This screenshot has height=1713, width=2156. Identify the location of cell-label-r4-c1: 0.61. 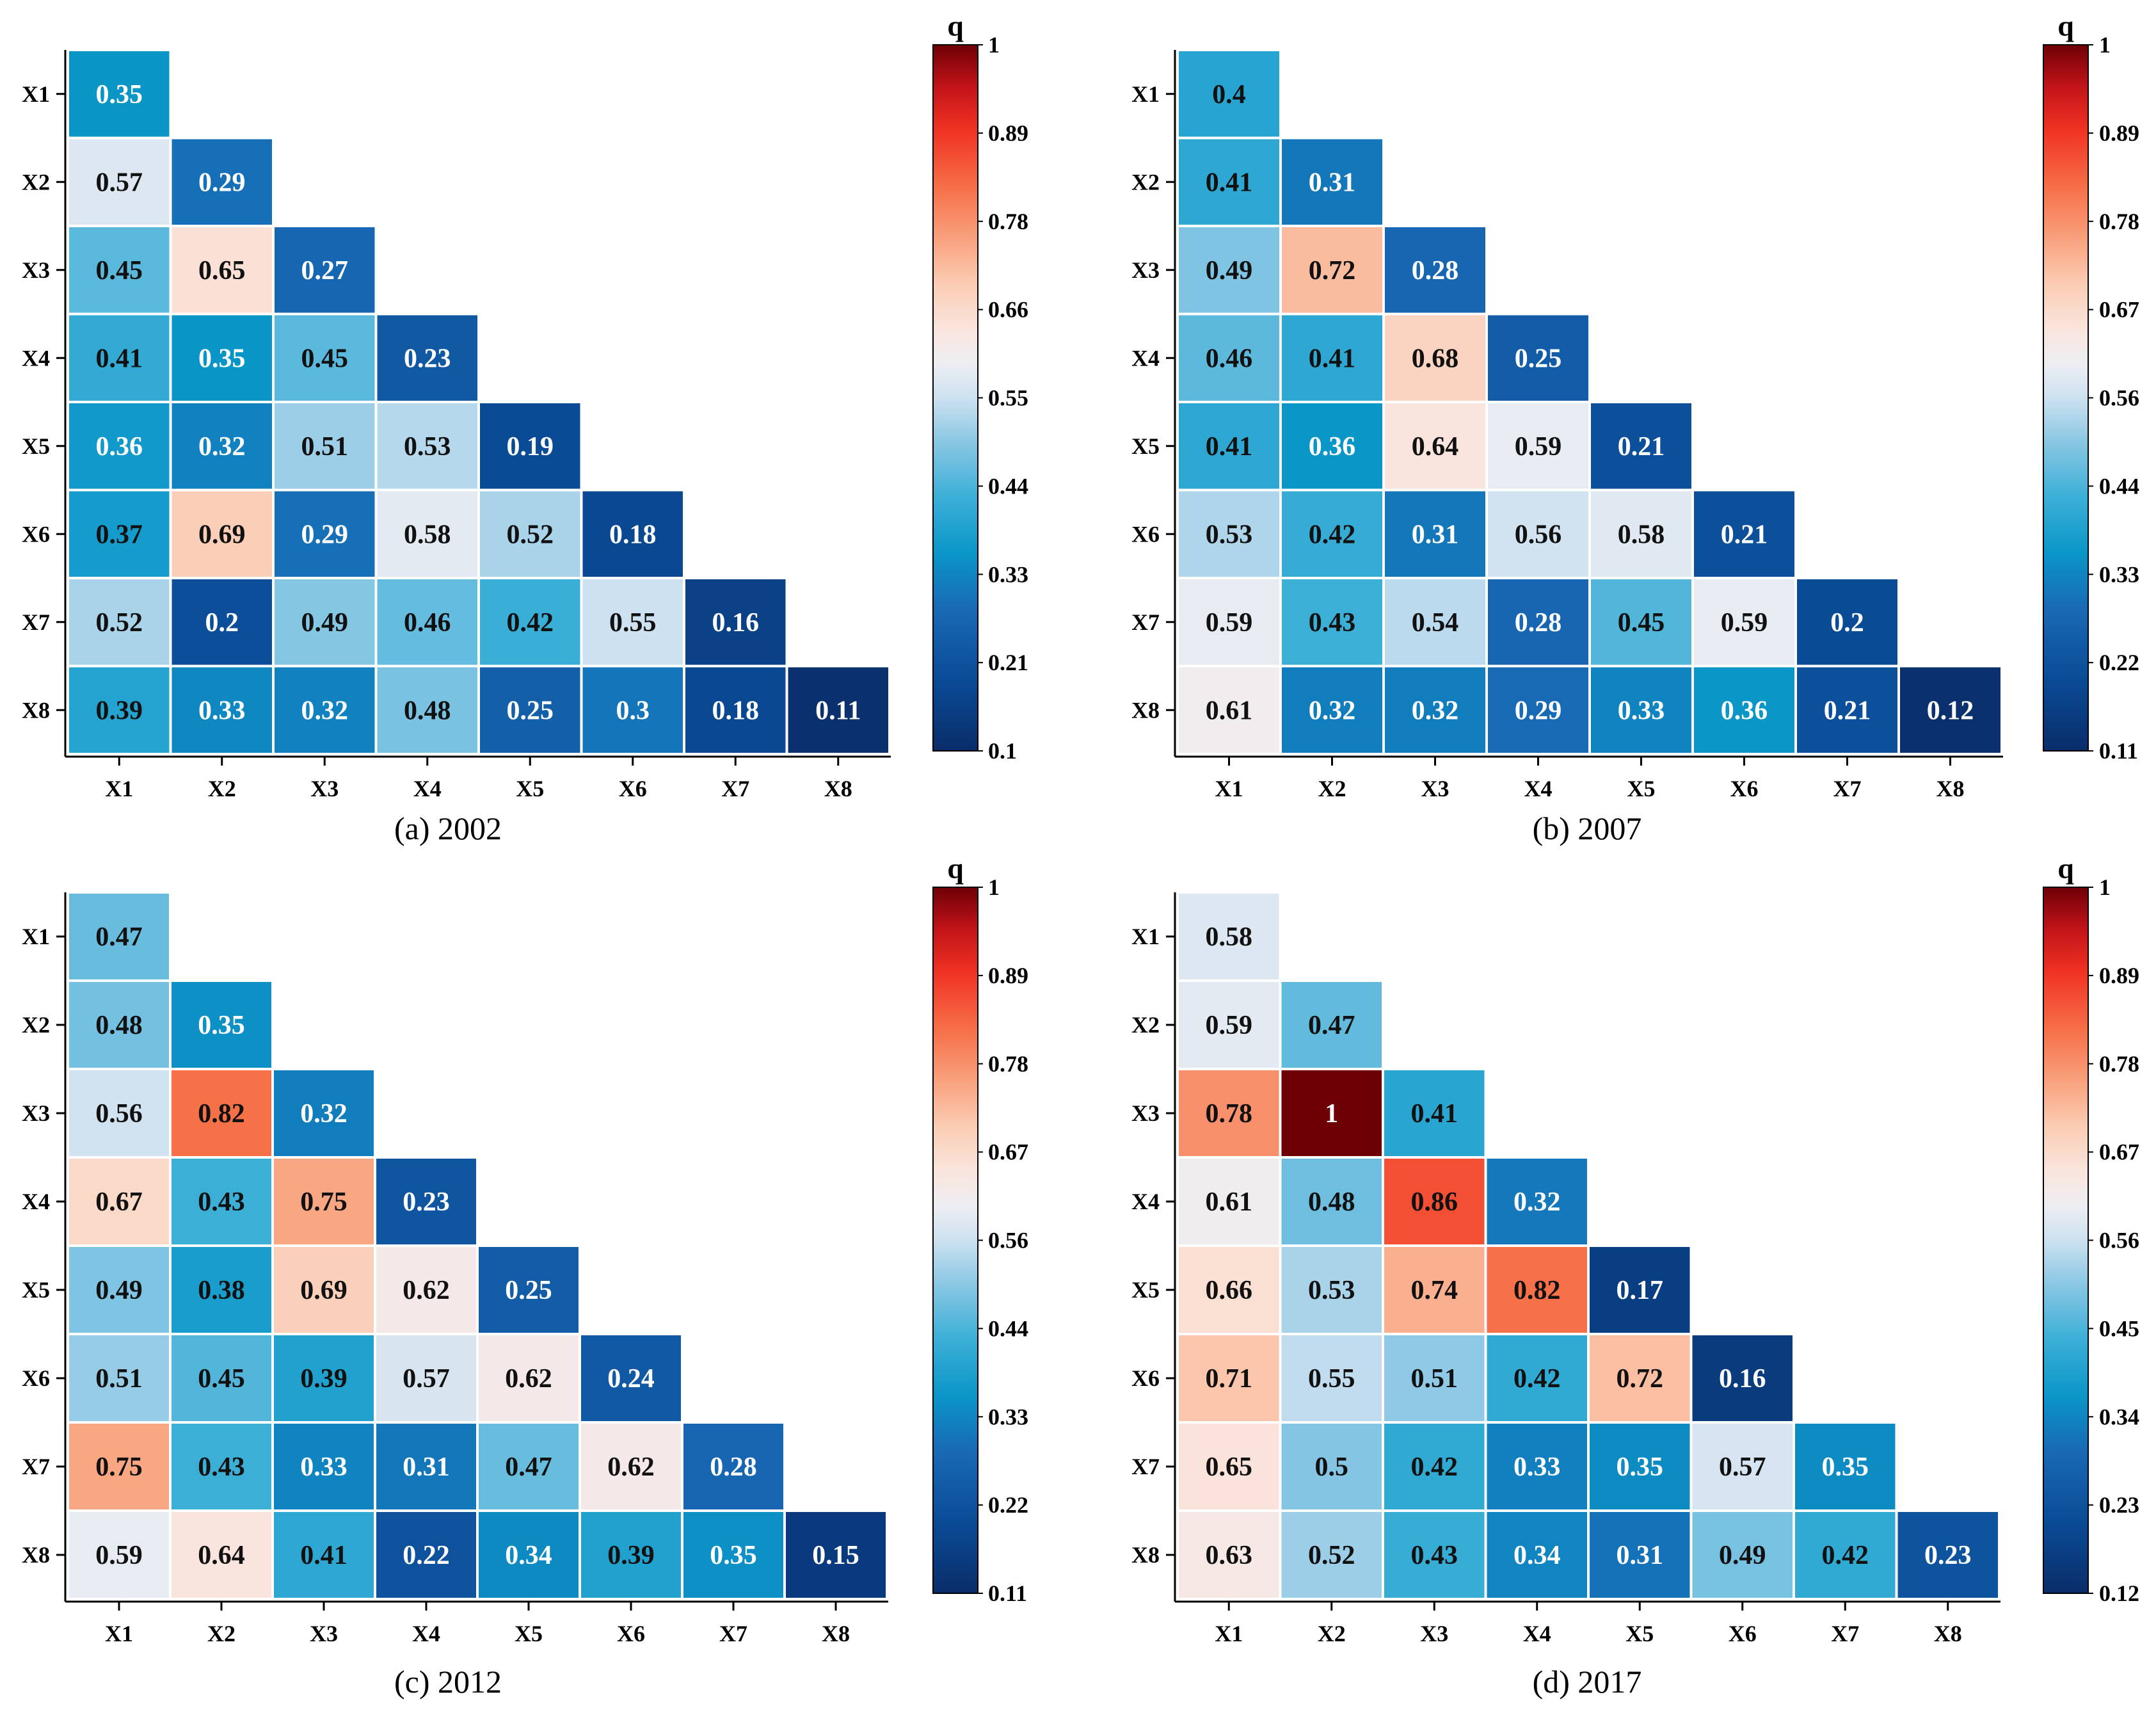
(1229, 1202).